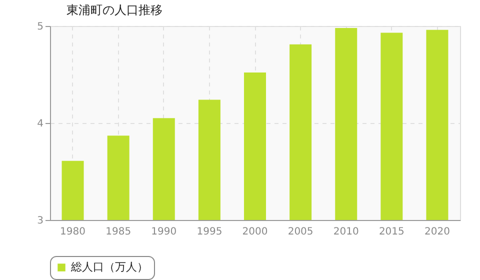 This screenshot has height=280, width=480. What do you see at coordinates (114, 10) in the screenshot?
I see `chart-title: 東浦町の人口推移` at bounding box center [114, 10].